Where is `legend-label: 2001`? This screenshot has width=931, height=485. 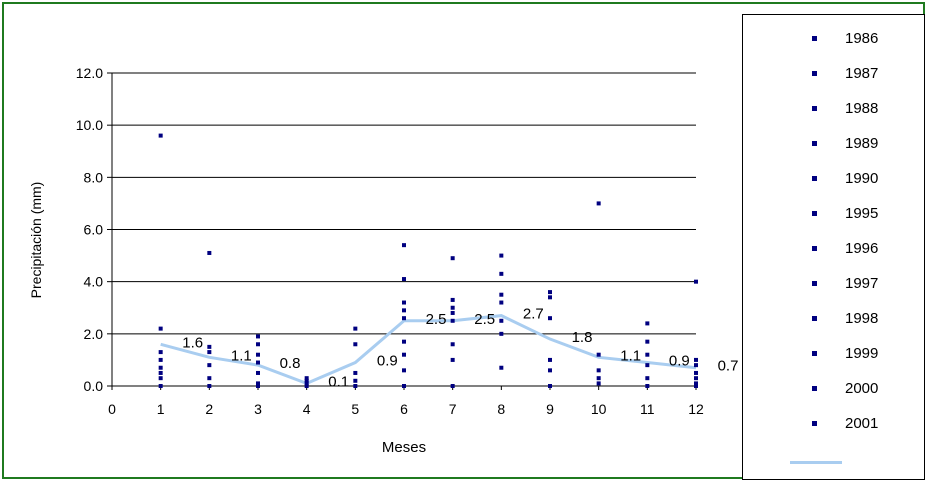 legend-label: 2001 is located at coordinates (862, 423).